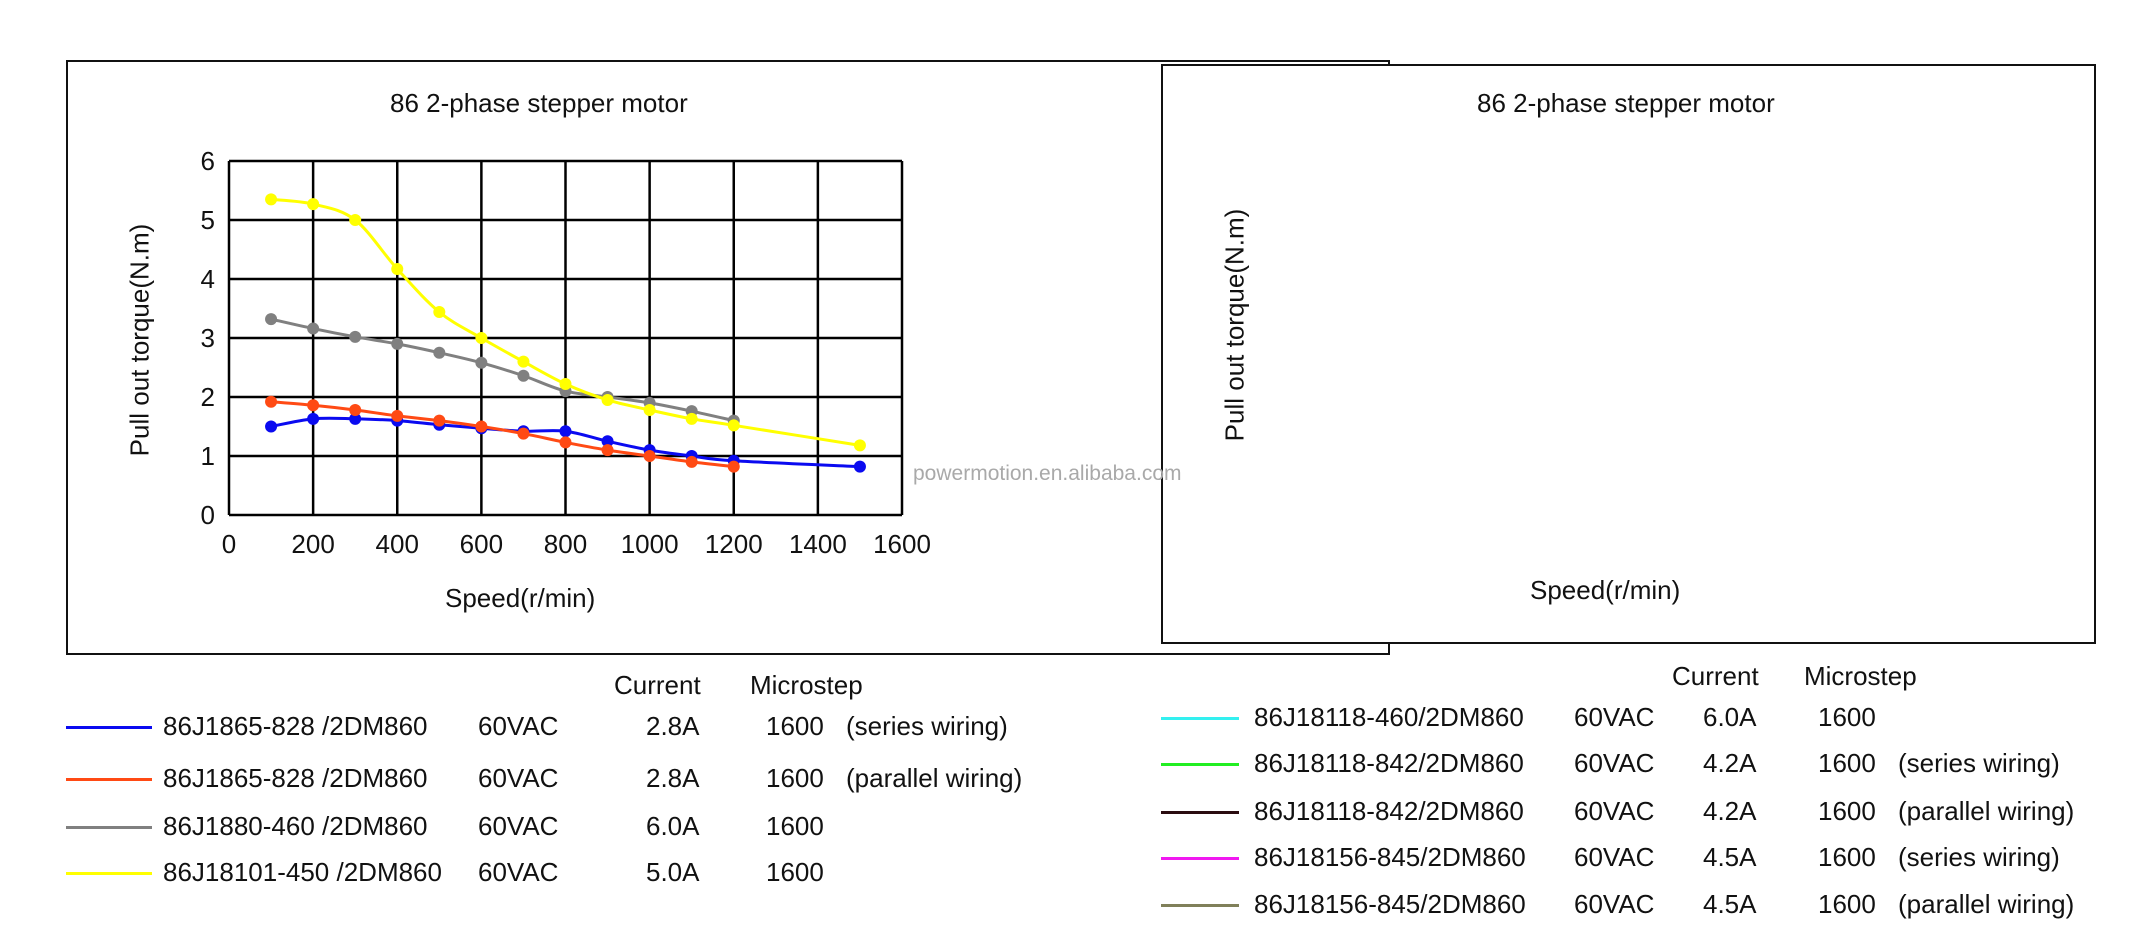 This screenshot has width=2146, height=950. I want to click on series-line, so click(502, 370).